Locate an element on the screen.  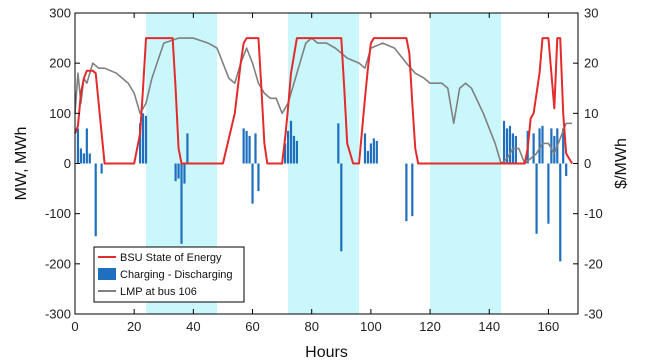
y-tick-label-left: 100 is located at coordinates (60, 113).